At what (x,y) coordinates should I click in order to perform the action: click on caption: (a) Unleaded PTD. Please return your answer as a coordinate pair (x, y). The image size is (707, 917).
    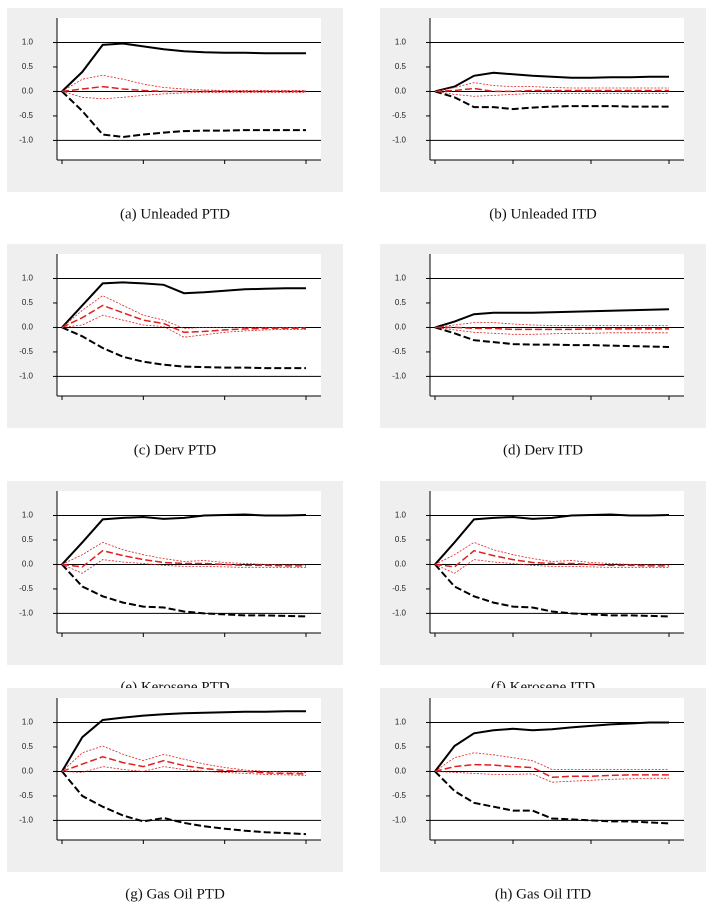
    Looking at the image, I should click on (175, 214).